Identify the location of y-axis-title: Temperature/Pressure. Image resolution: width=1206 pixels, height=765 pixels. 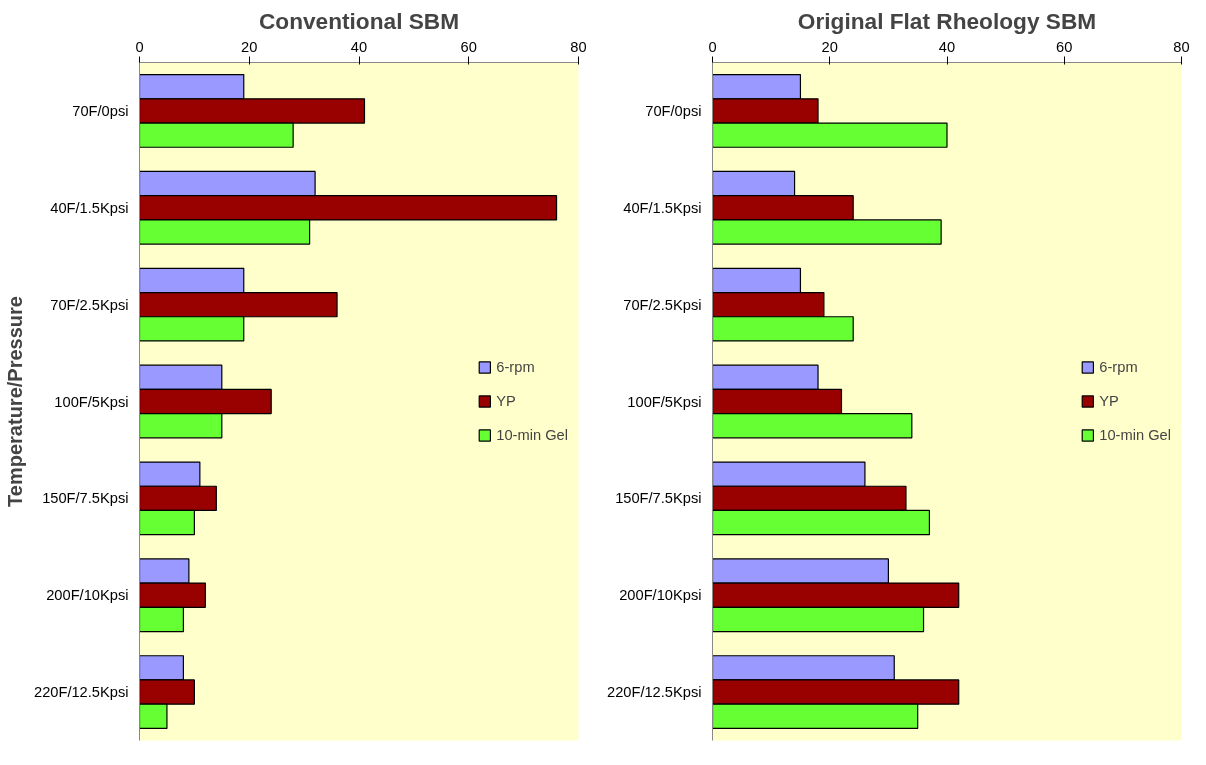
(14, 401).